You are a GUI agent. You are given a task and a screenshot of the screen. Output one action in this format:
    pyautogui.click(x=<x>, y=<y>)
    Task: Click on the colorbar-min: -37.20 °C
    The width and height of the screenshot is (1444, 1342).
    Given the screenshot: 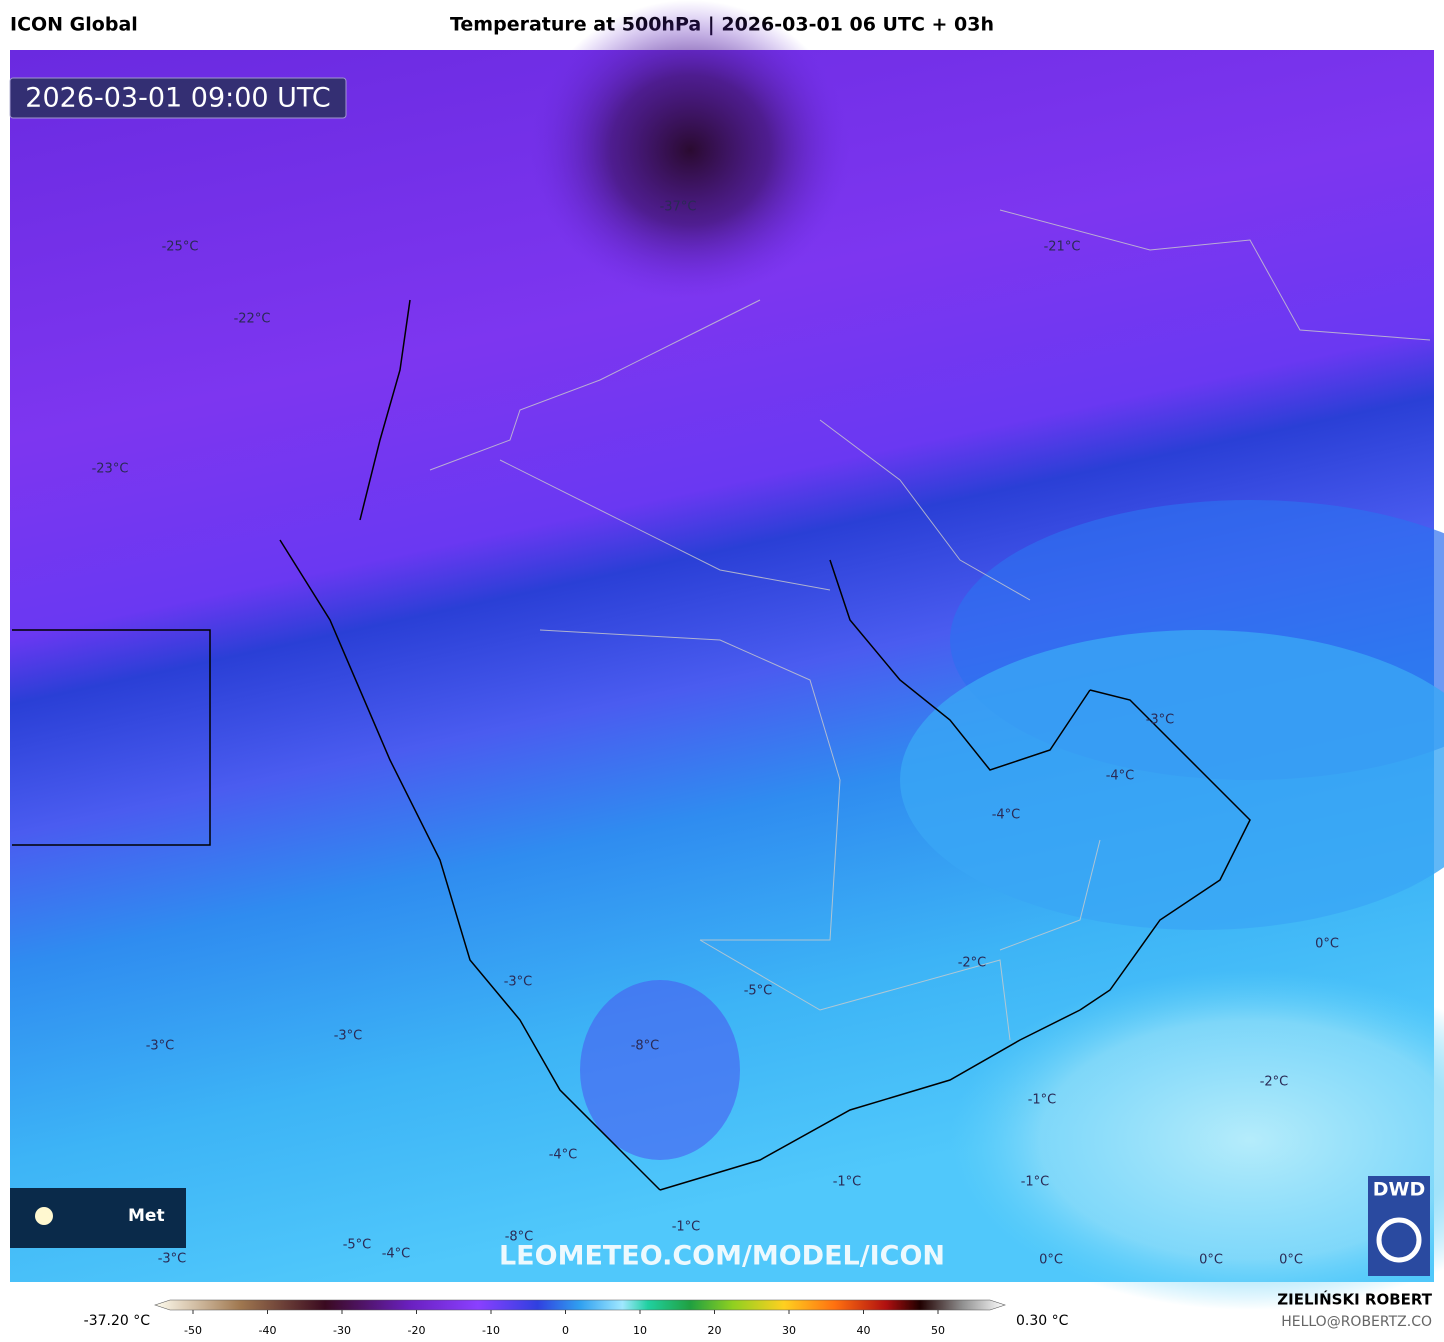 What is the action you would take?
    pyautogui.click(x=117, y=1321)
    